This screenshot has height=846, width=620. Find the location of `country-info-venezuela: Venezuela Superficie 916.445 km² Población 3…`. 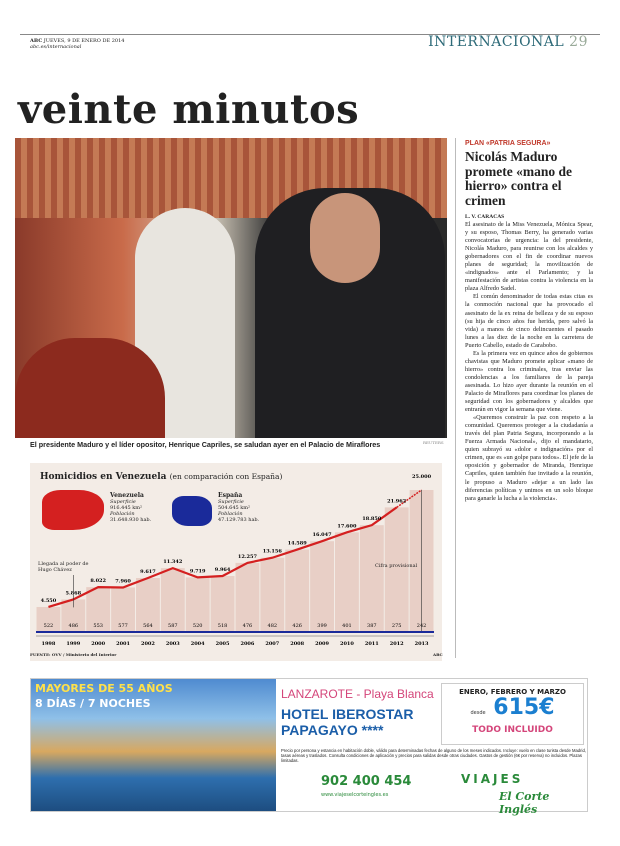

country-info-venezuela: Venezuela Superficie 916.445 km² Población 3… is located at coordinates (131, 508).